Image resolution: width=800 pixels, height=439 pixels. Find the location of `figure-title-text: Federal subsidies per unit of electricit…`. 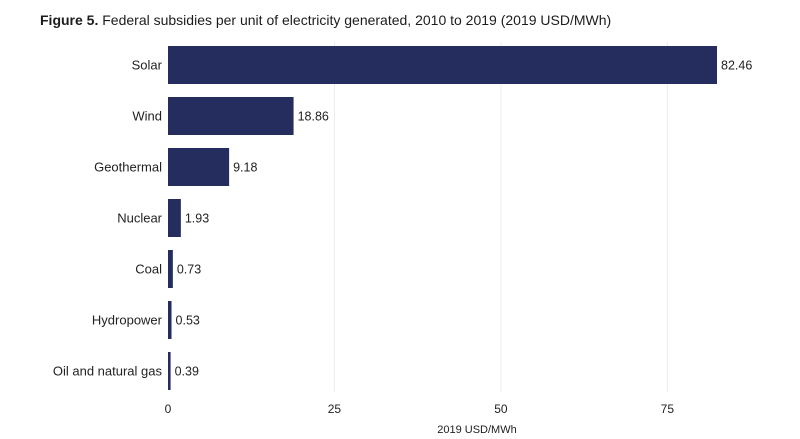

figure-title-text: Federal subsidies per unit of electricit… is located at coordinates (357, 20).